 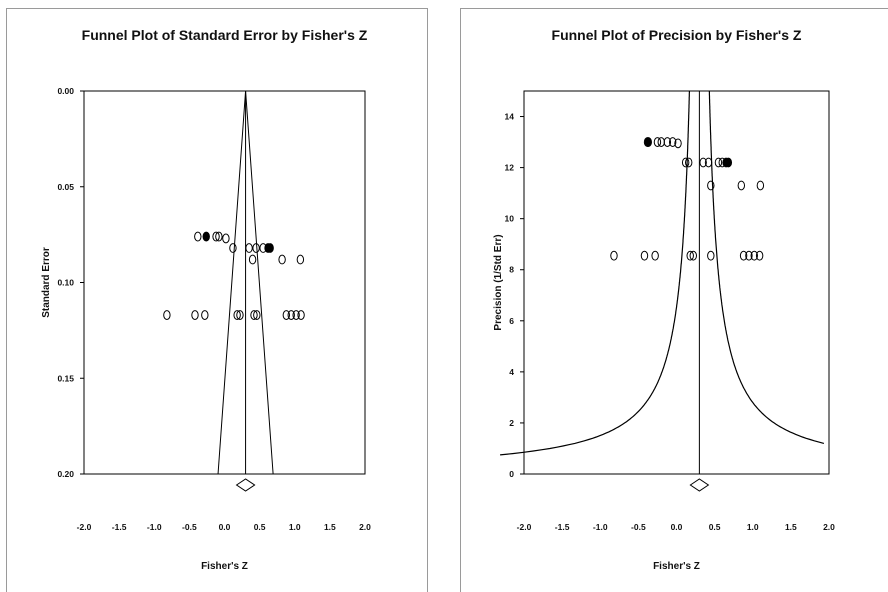 I want to click on y-tick-label: 8, so click(x=511, y=270).